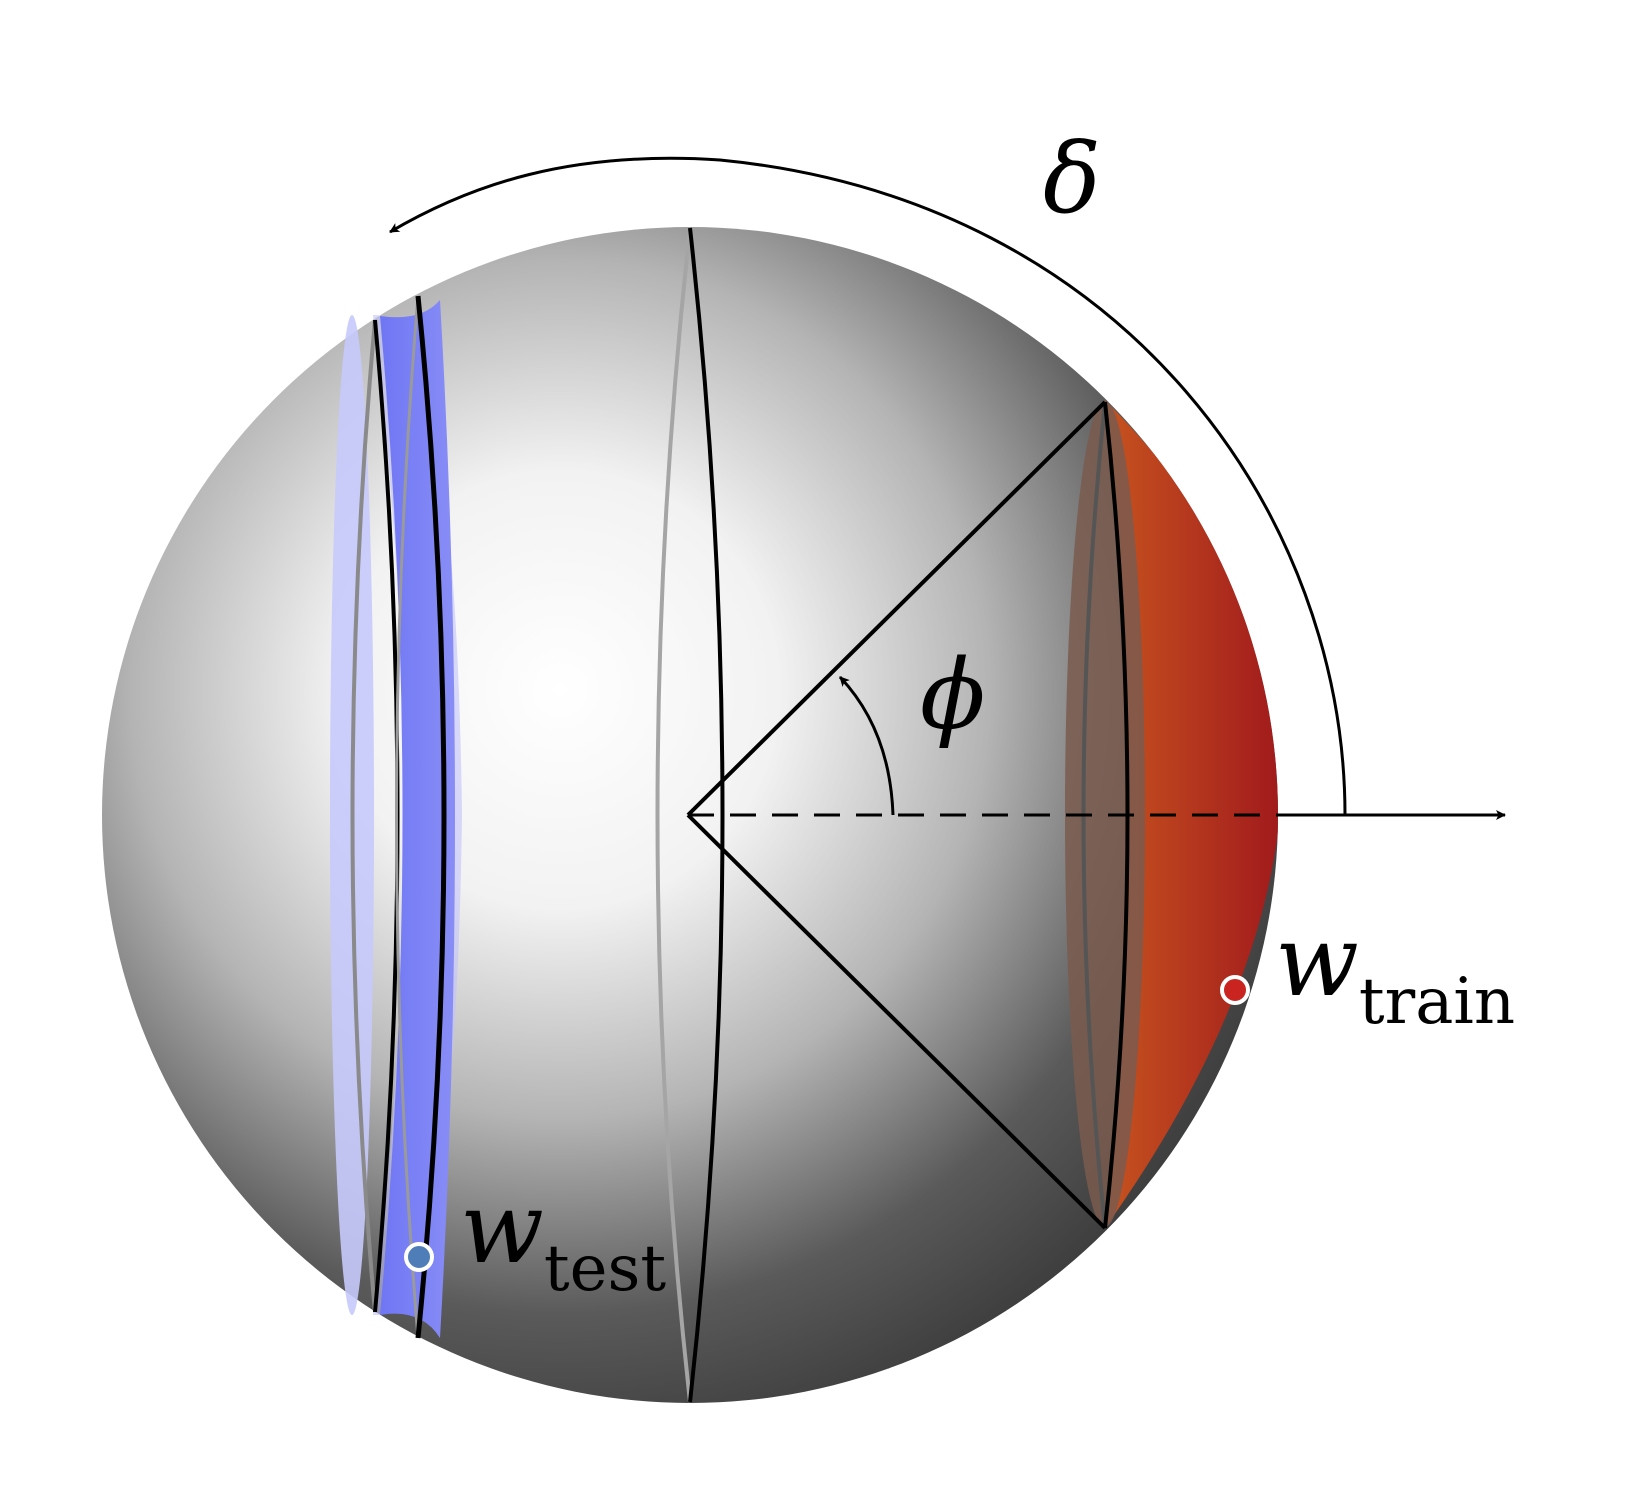 This screenshot has width=1644, height=1500. I want to click on cone-lines, so click(896, 815).